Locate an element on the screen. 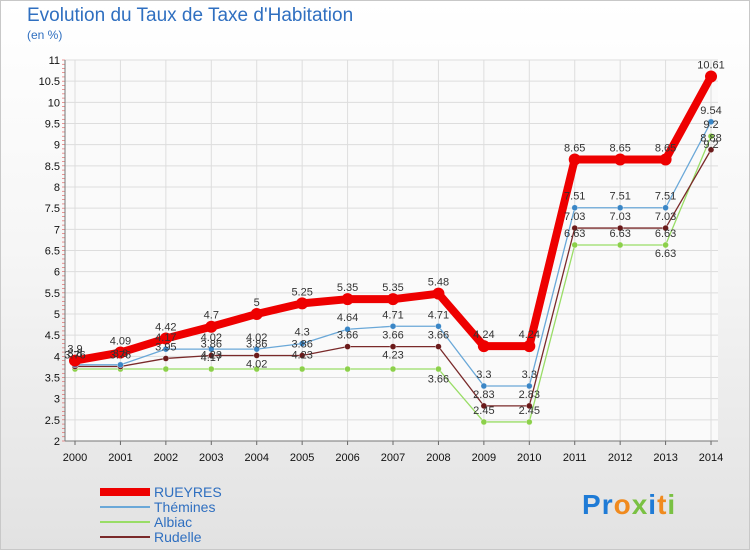  legend-label-rudelle: Rudelle is located at coordinates (178, 537).